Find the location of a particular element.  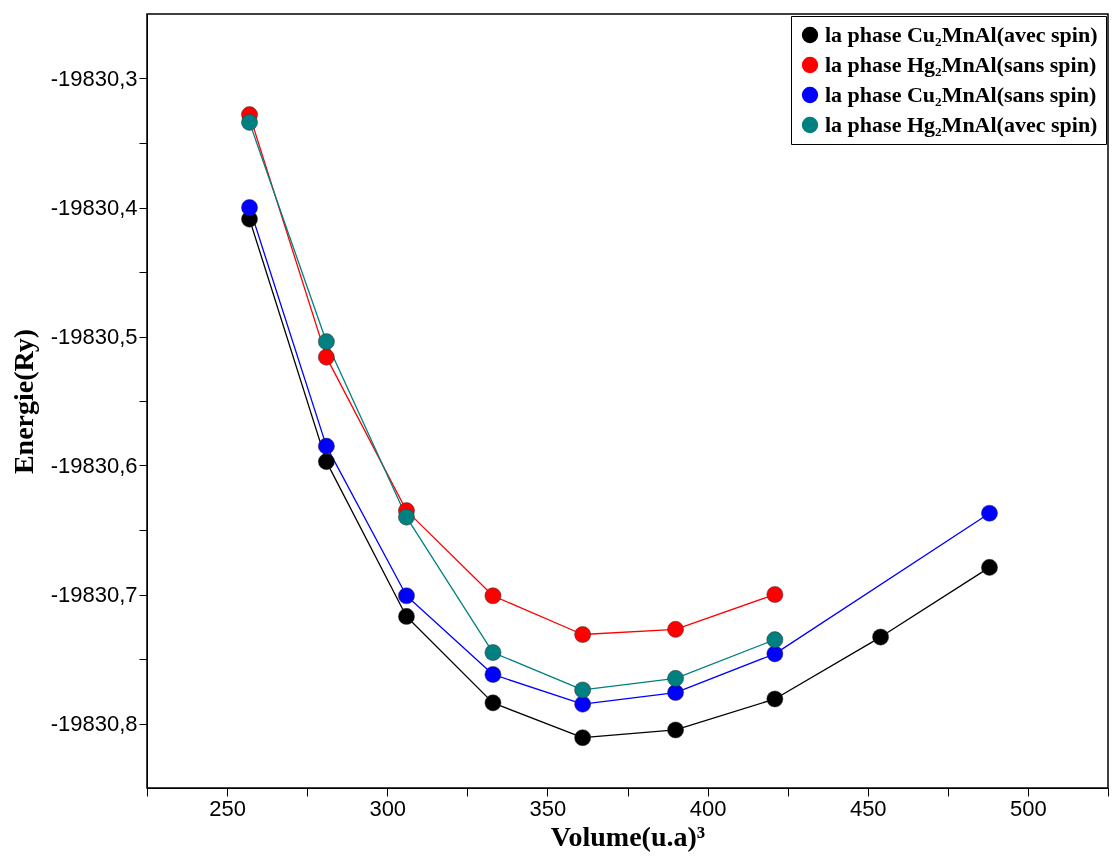

y-axis-title: Energie(Ry) is located at coordinates (23, 401).